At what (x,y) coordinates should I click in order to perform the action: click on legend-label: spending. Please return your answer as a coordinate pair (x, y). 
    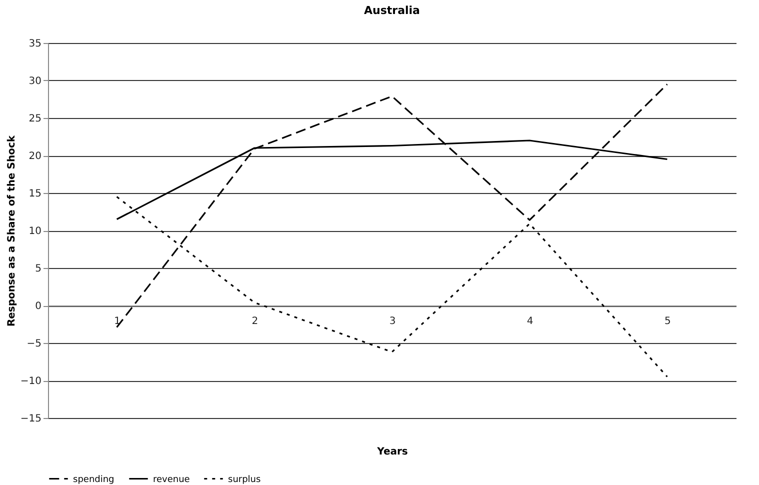
    Looking at the image, I should click on (93, 479).